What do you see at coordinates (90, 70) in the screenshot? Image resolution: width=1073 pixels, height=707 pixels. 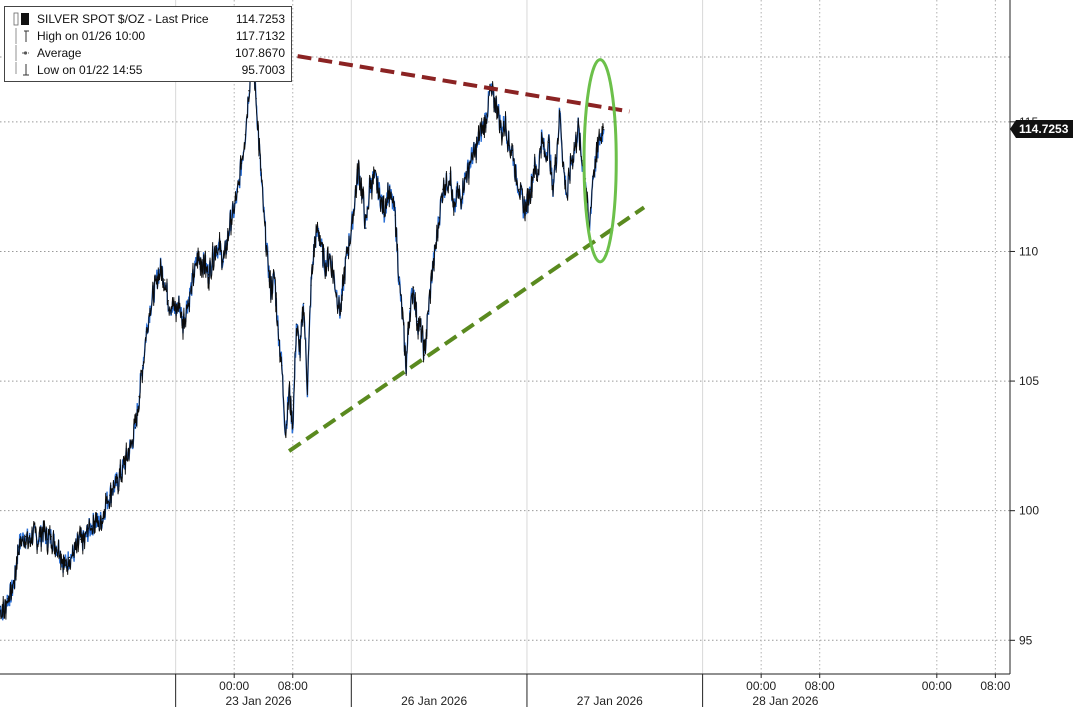 I see `legend-low-label: Low on 01/22 14:55` at bounding box center [90, 70].